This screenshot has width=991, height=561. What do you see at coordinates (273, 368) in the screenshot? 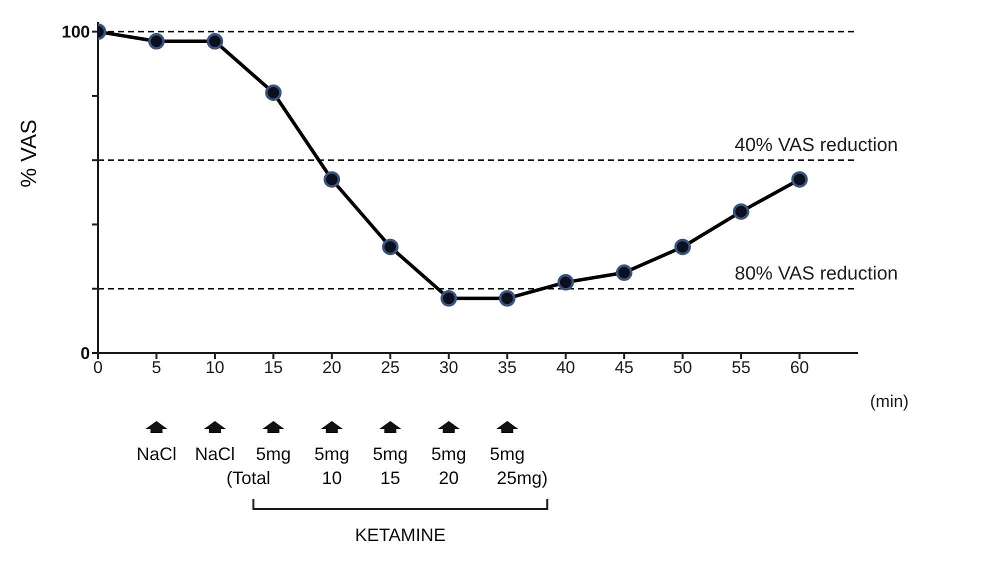
I see `x-tick-label: 15` at bounding box center [273, 368].